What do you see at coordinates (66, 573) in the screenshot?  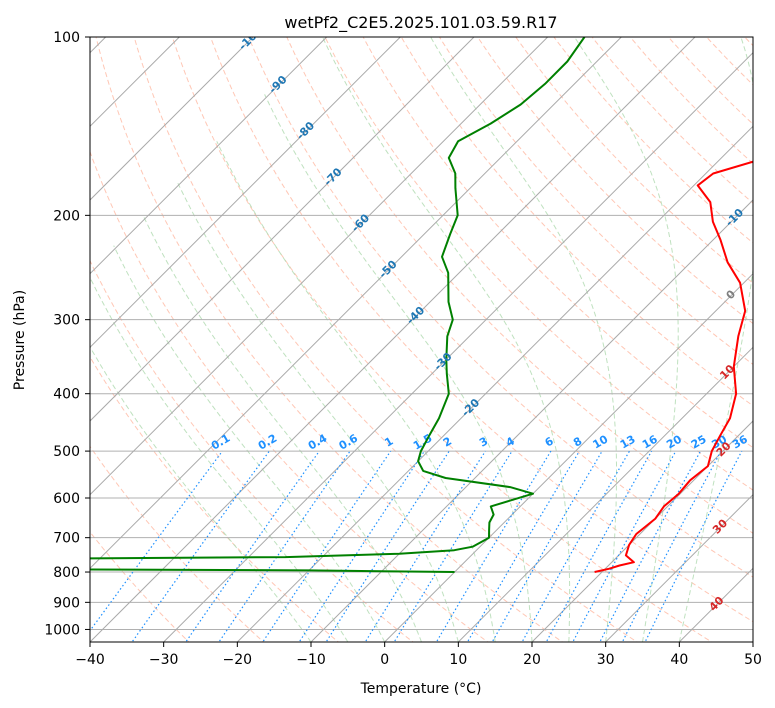 I see `y-tick-label: 800` at bounding box center [66, 573].